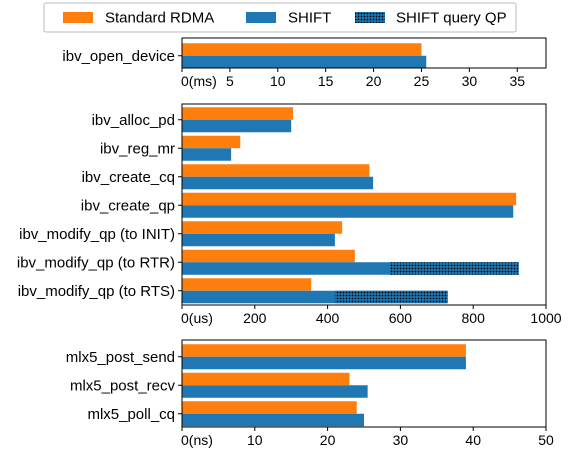  What do you see at coordinates (255, 318) in the screenshot?
I see `x-tick-label: 200` at bounding box center [255, 318].